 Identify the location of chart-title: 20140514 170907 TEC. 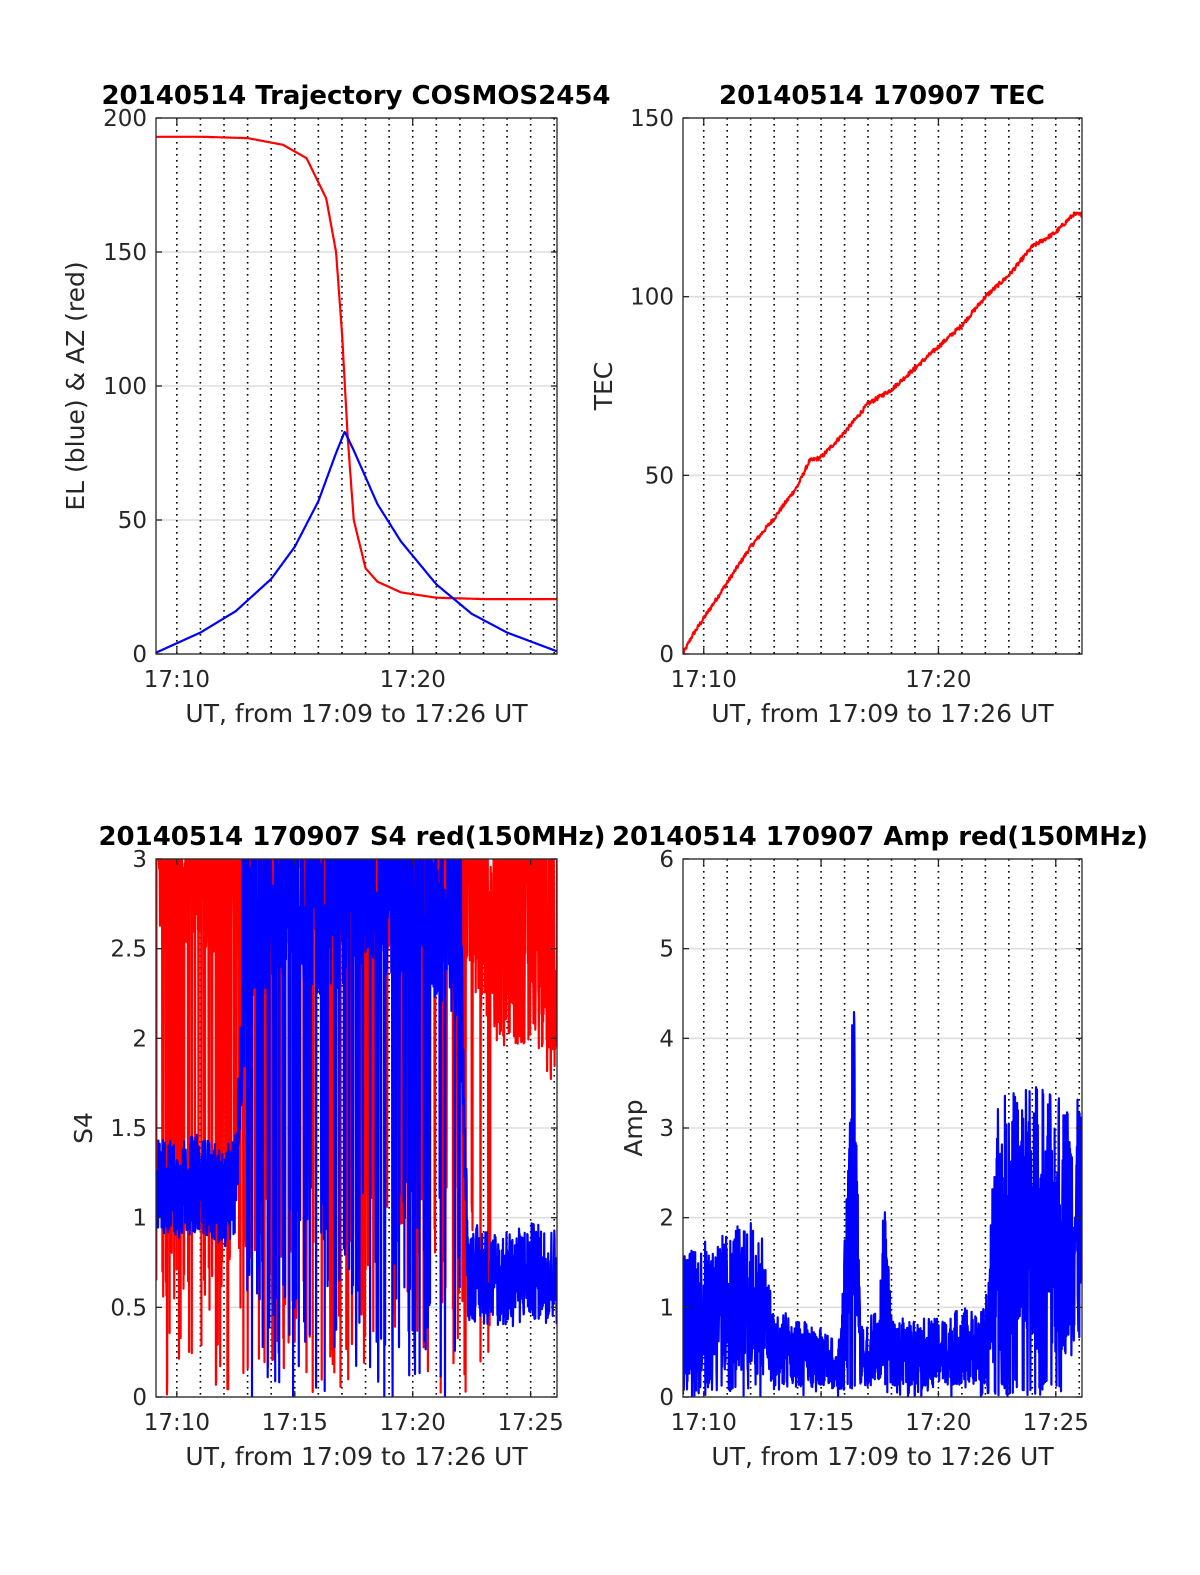
(882, 96).